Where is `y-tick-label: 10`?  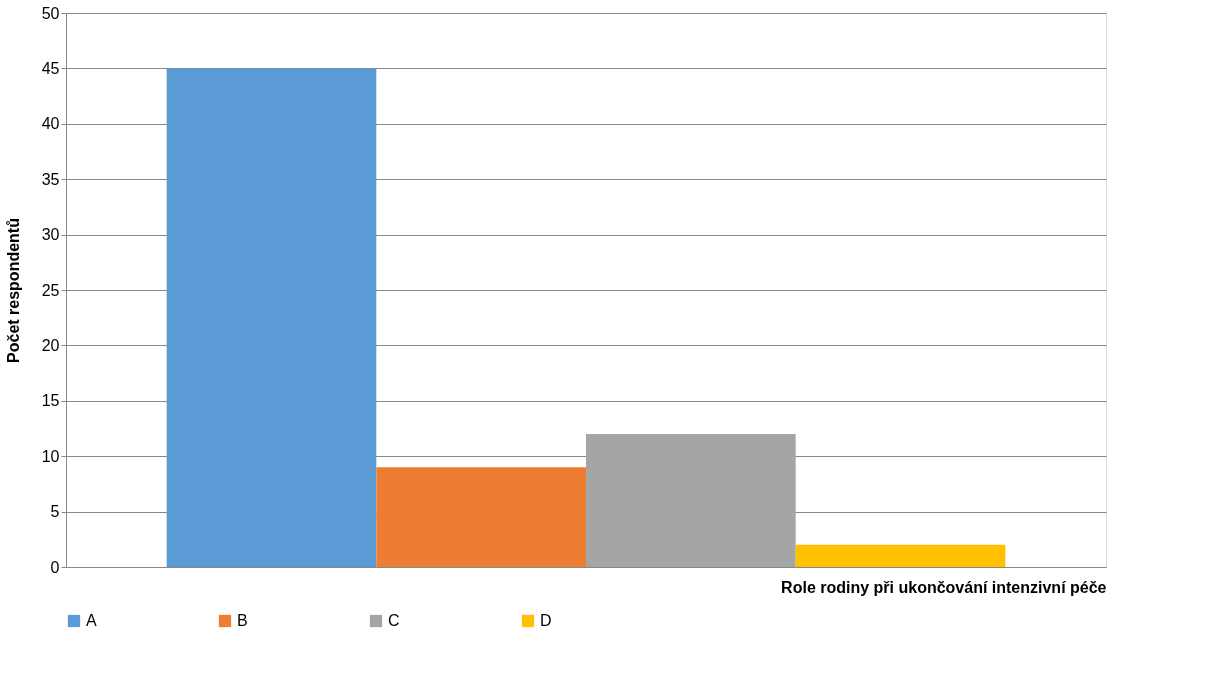
y-tick-label: 10 is located at coordinates (50, 456).